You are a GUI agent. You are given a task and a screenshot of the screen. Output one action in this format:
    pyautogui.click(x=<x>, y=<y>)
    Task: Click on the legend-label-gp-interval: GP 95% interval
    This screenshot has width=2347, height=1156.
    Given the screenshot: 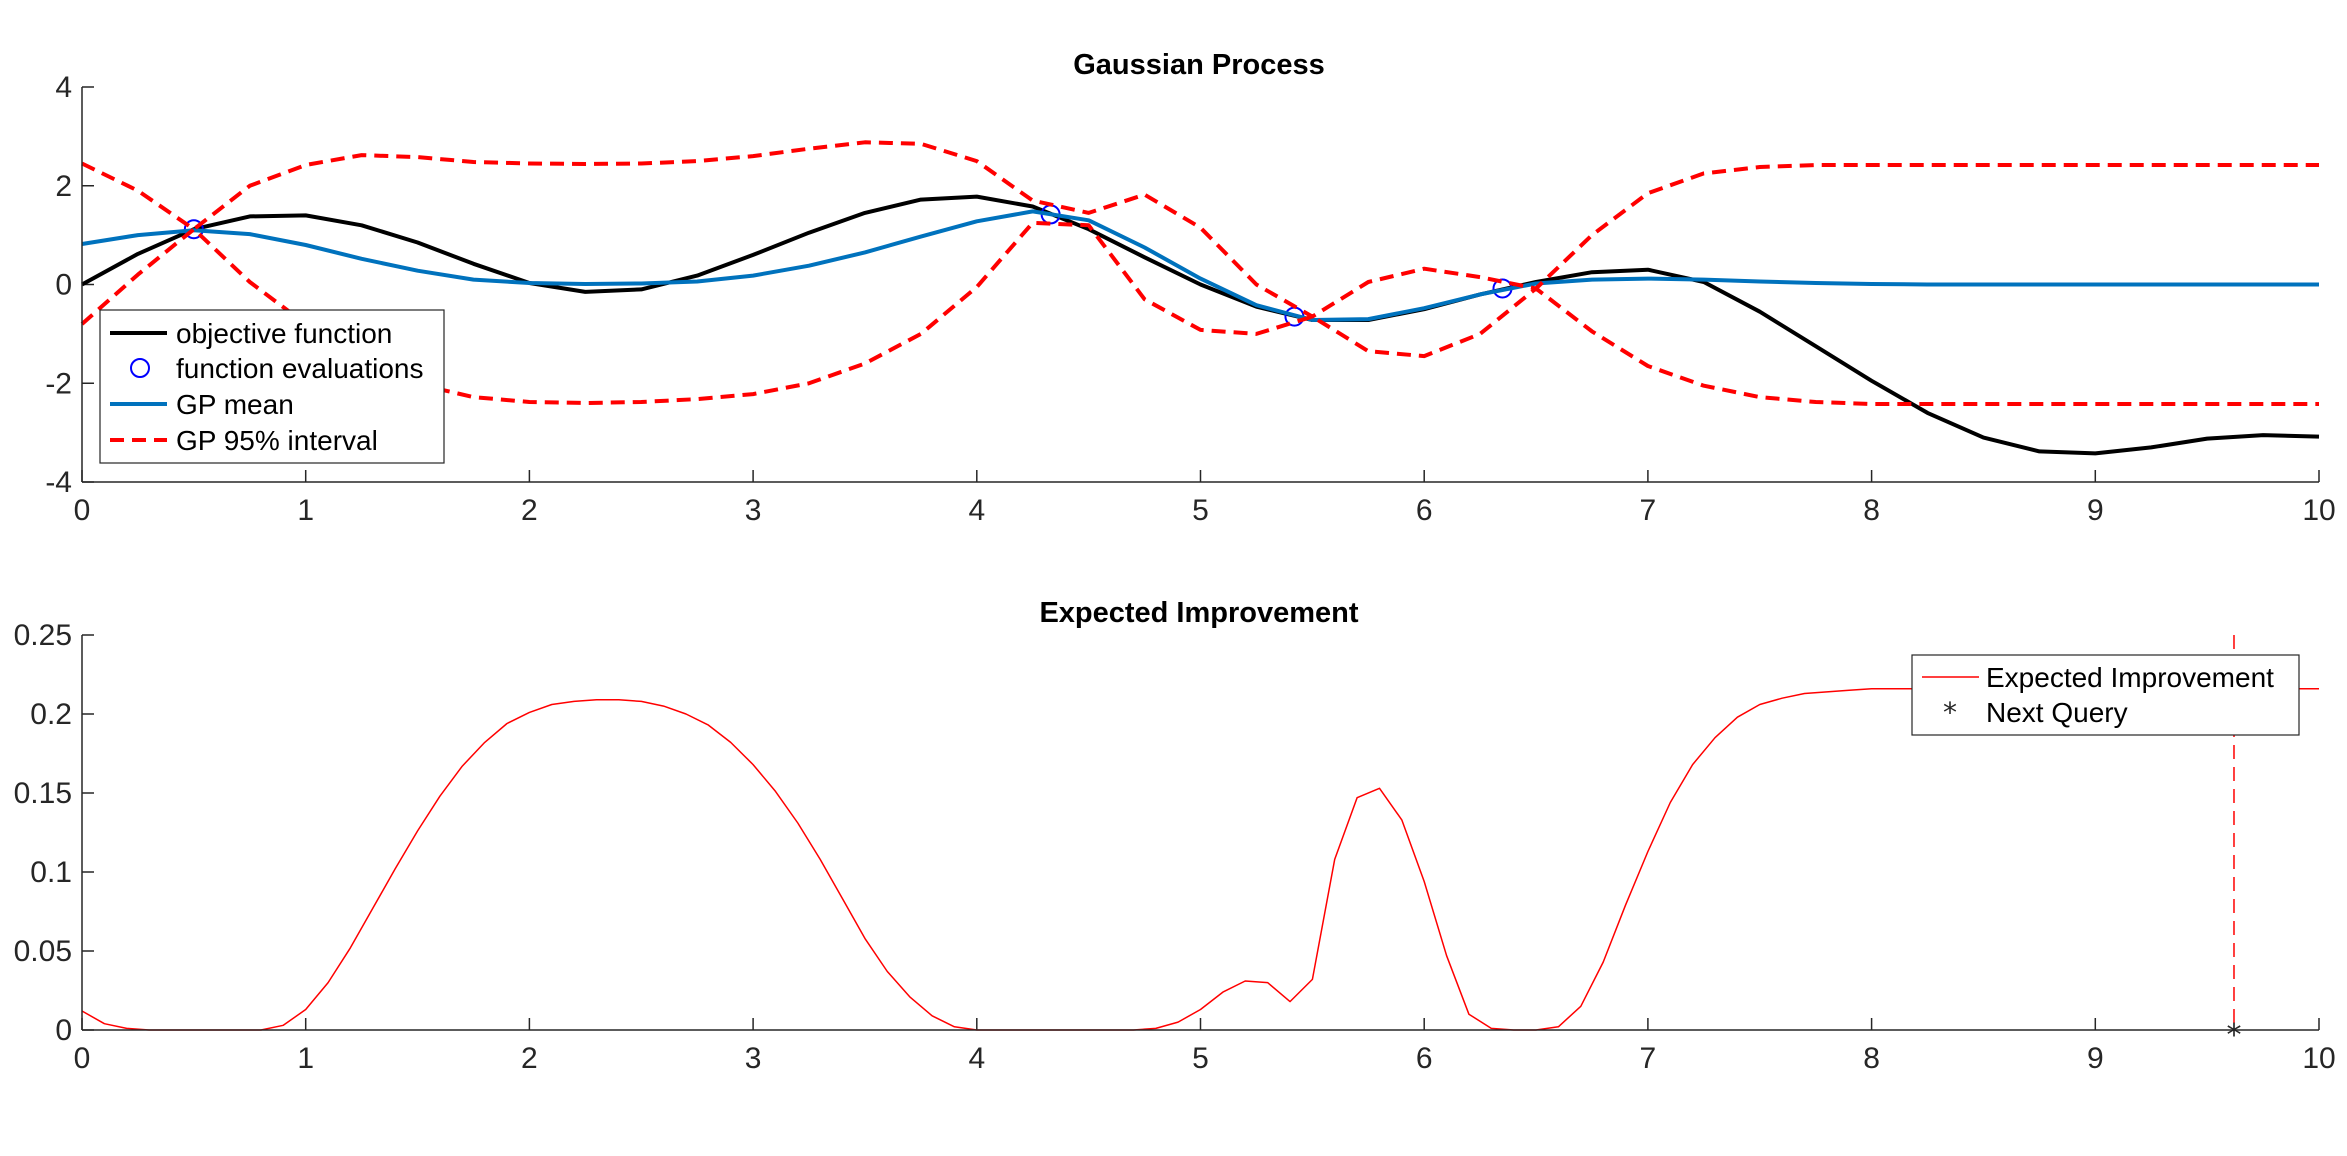 What is the action you would take?
    pyautogui.click(x=277, y=440)
    